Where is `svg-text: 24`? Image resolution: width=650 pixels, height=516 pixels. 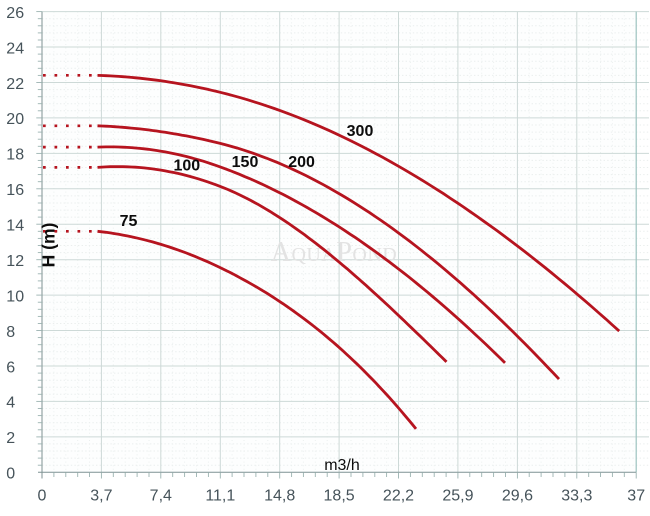
svg-text: 24 is located at coordinates (15, 48).